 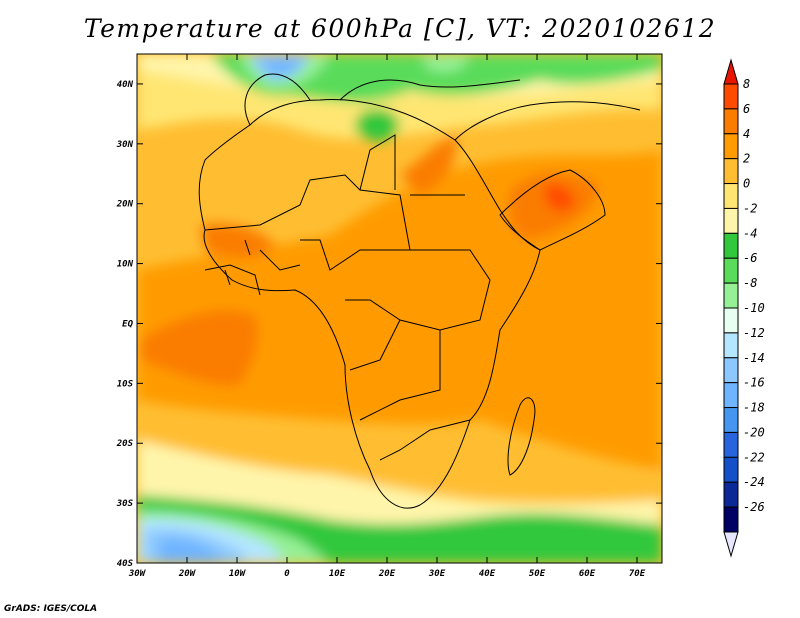 I want to click on colorbar-label: 8, so click(x=746, y=84).